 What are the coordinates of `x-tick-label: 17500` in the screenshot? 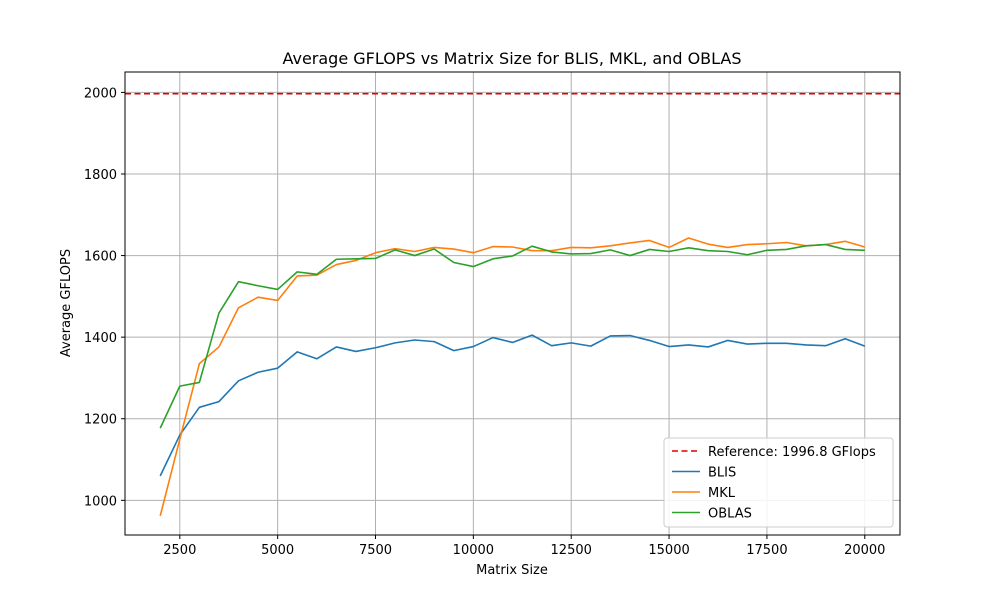 It's located at (766, 550).